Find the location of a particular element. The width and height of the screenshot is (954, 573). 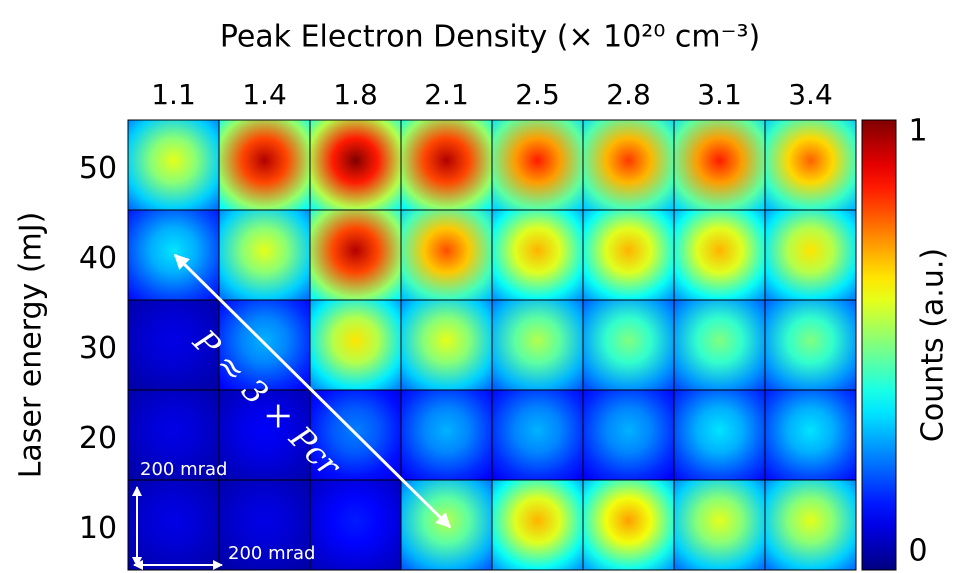

colorbar-tick-label: 1 is located at coordinates (917, 131).